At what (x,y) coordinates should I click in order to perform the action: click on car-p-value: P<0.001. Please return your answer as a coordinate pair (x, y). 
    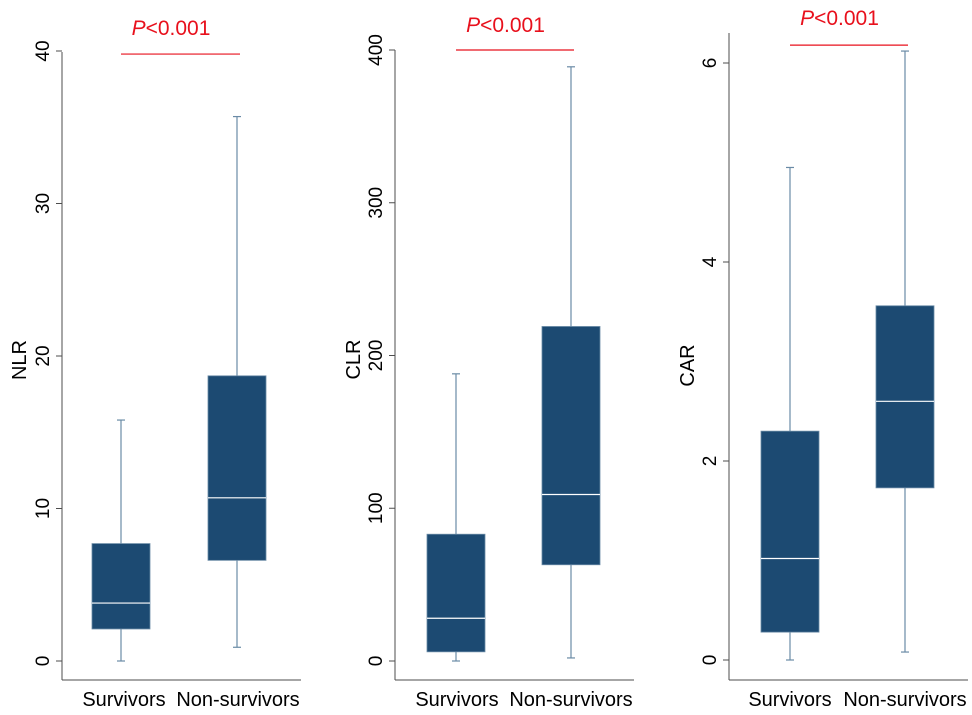
    Looking at the image, I should click on (839, 18).